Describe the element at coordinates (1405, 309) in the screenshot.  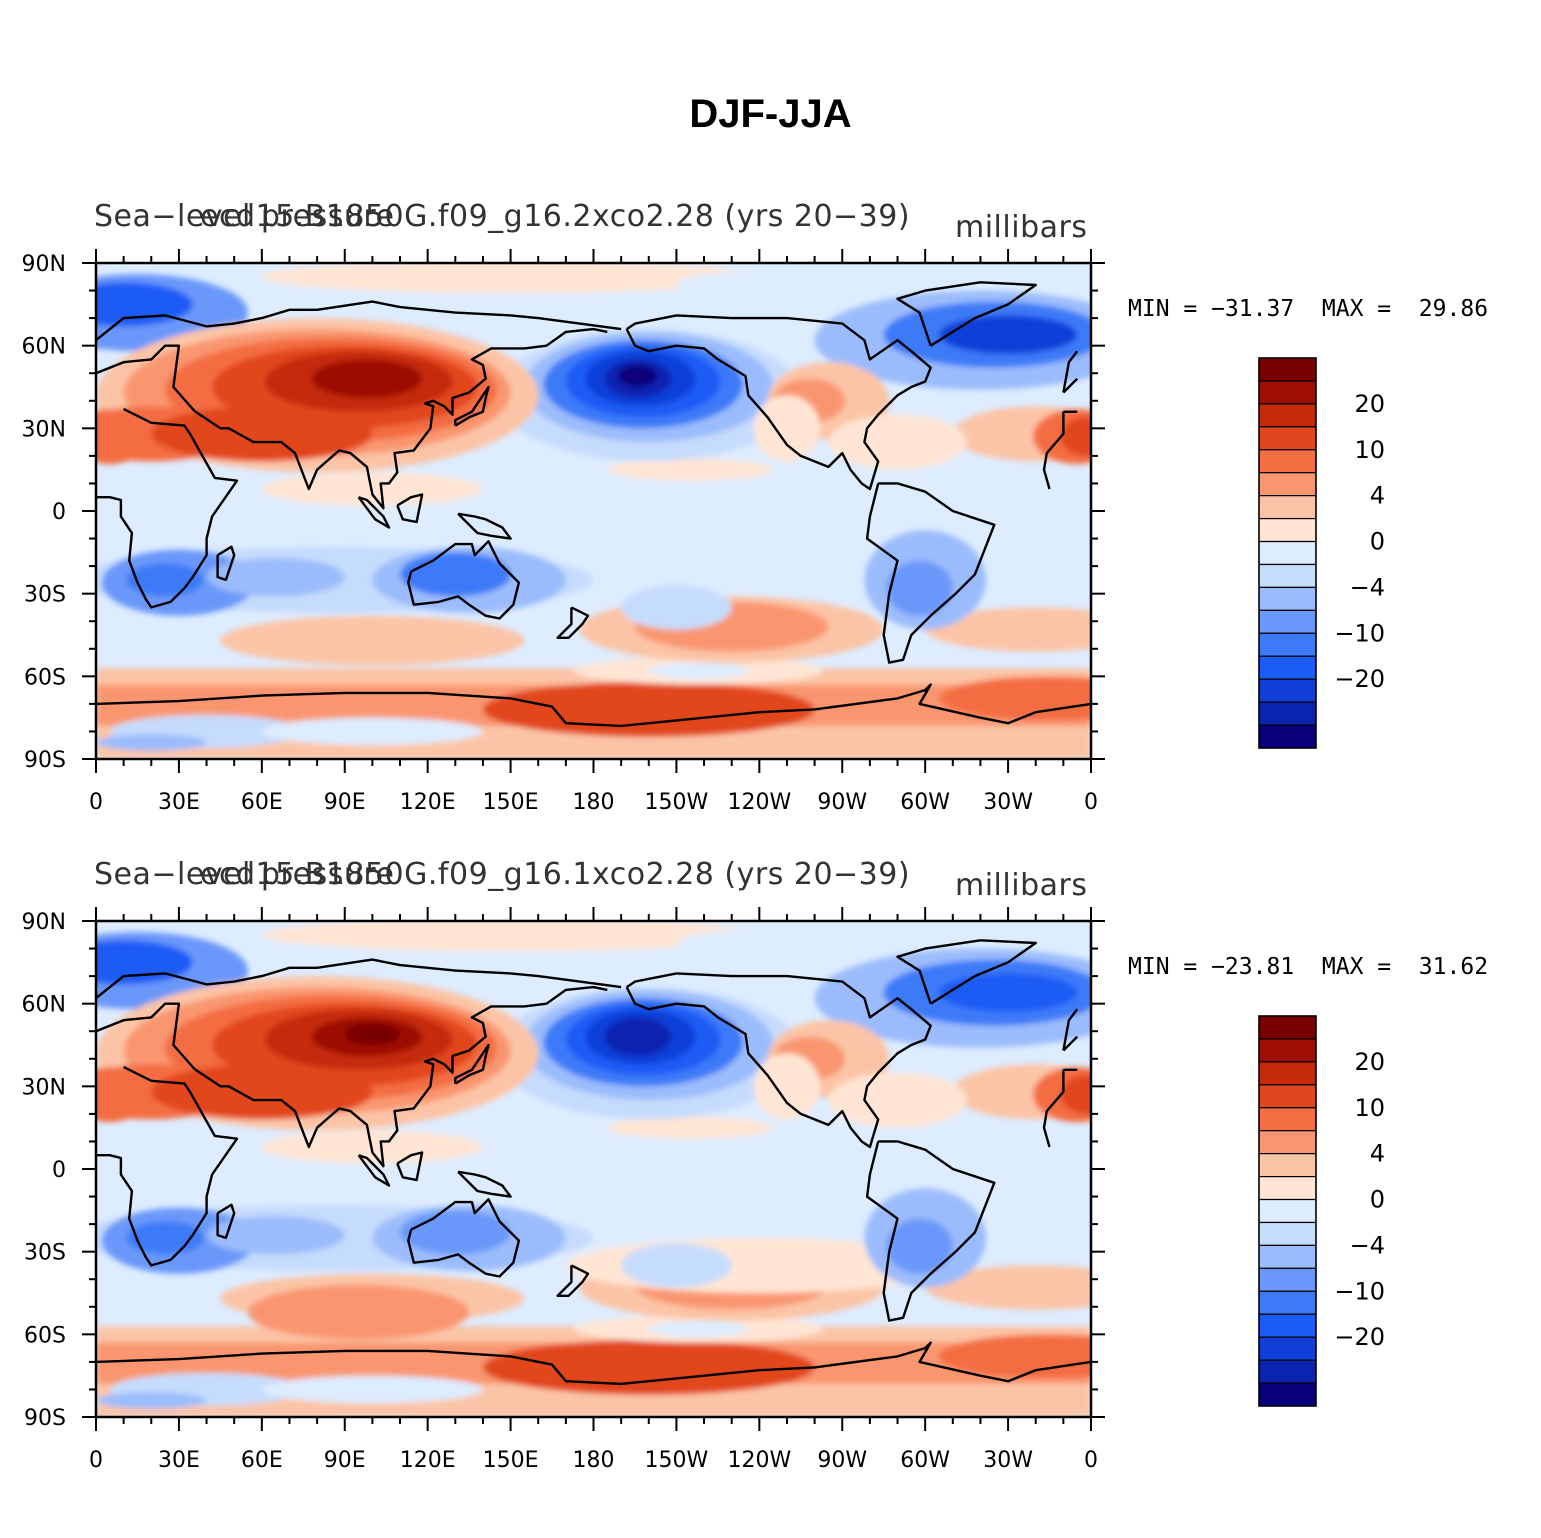
I see `max-value-label: MAX = 29.86` at that location.